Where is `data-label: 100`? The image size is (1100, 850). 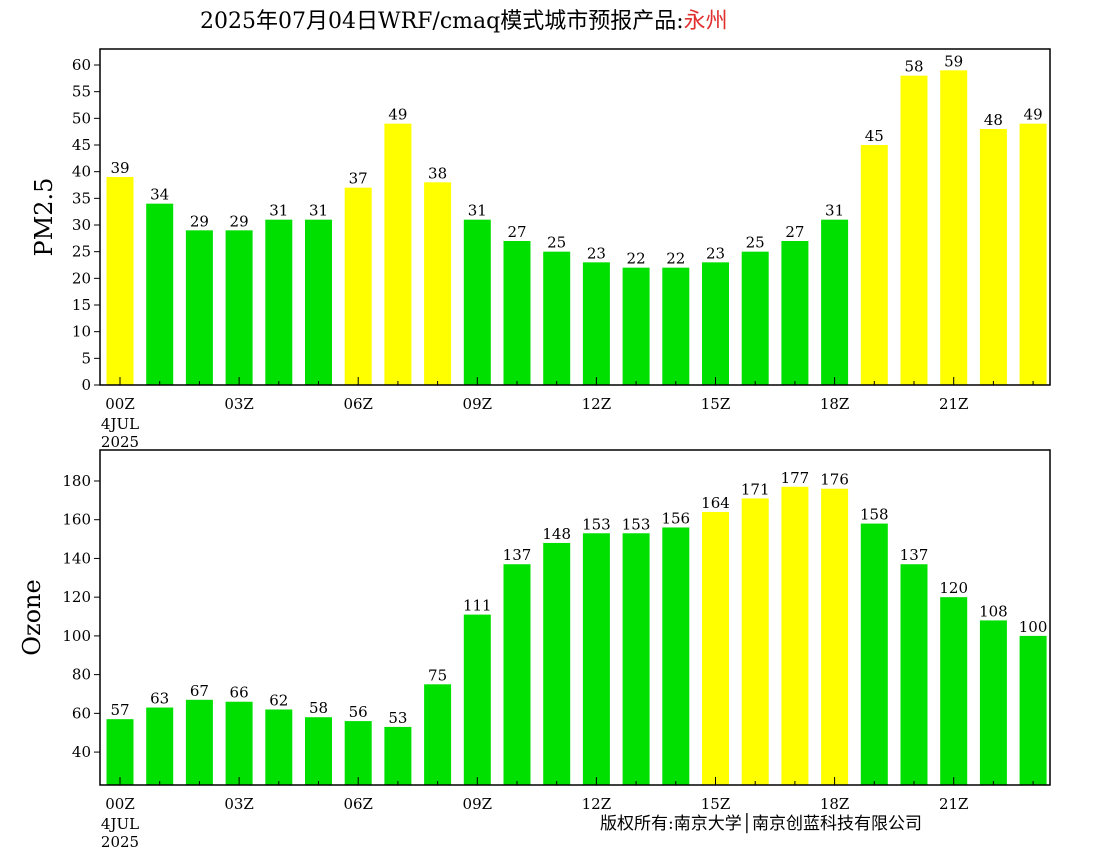 data-label: 100 is located at coordinates (1033, 627).